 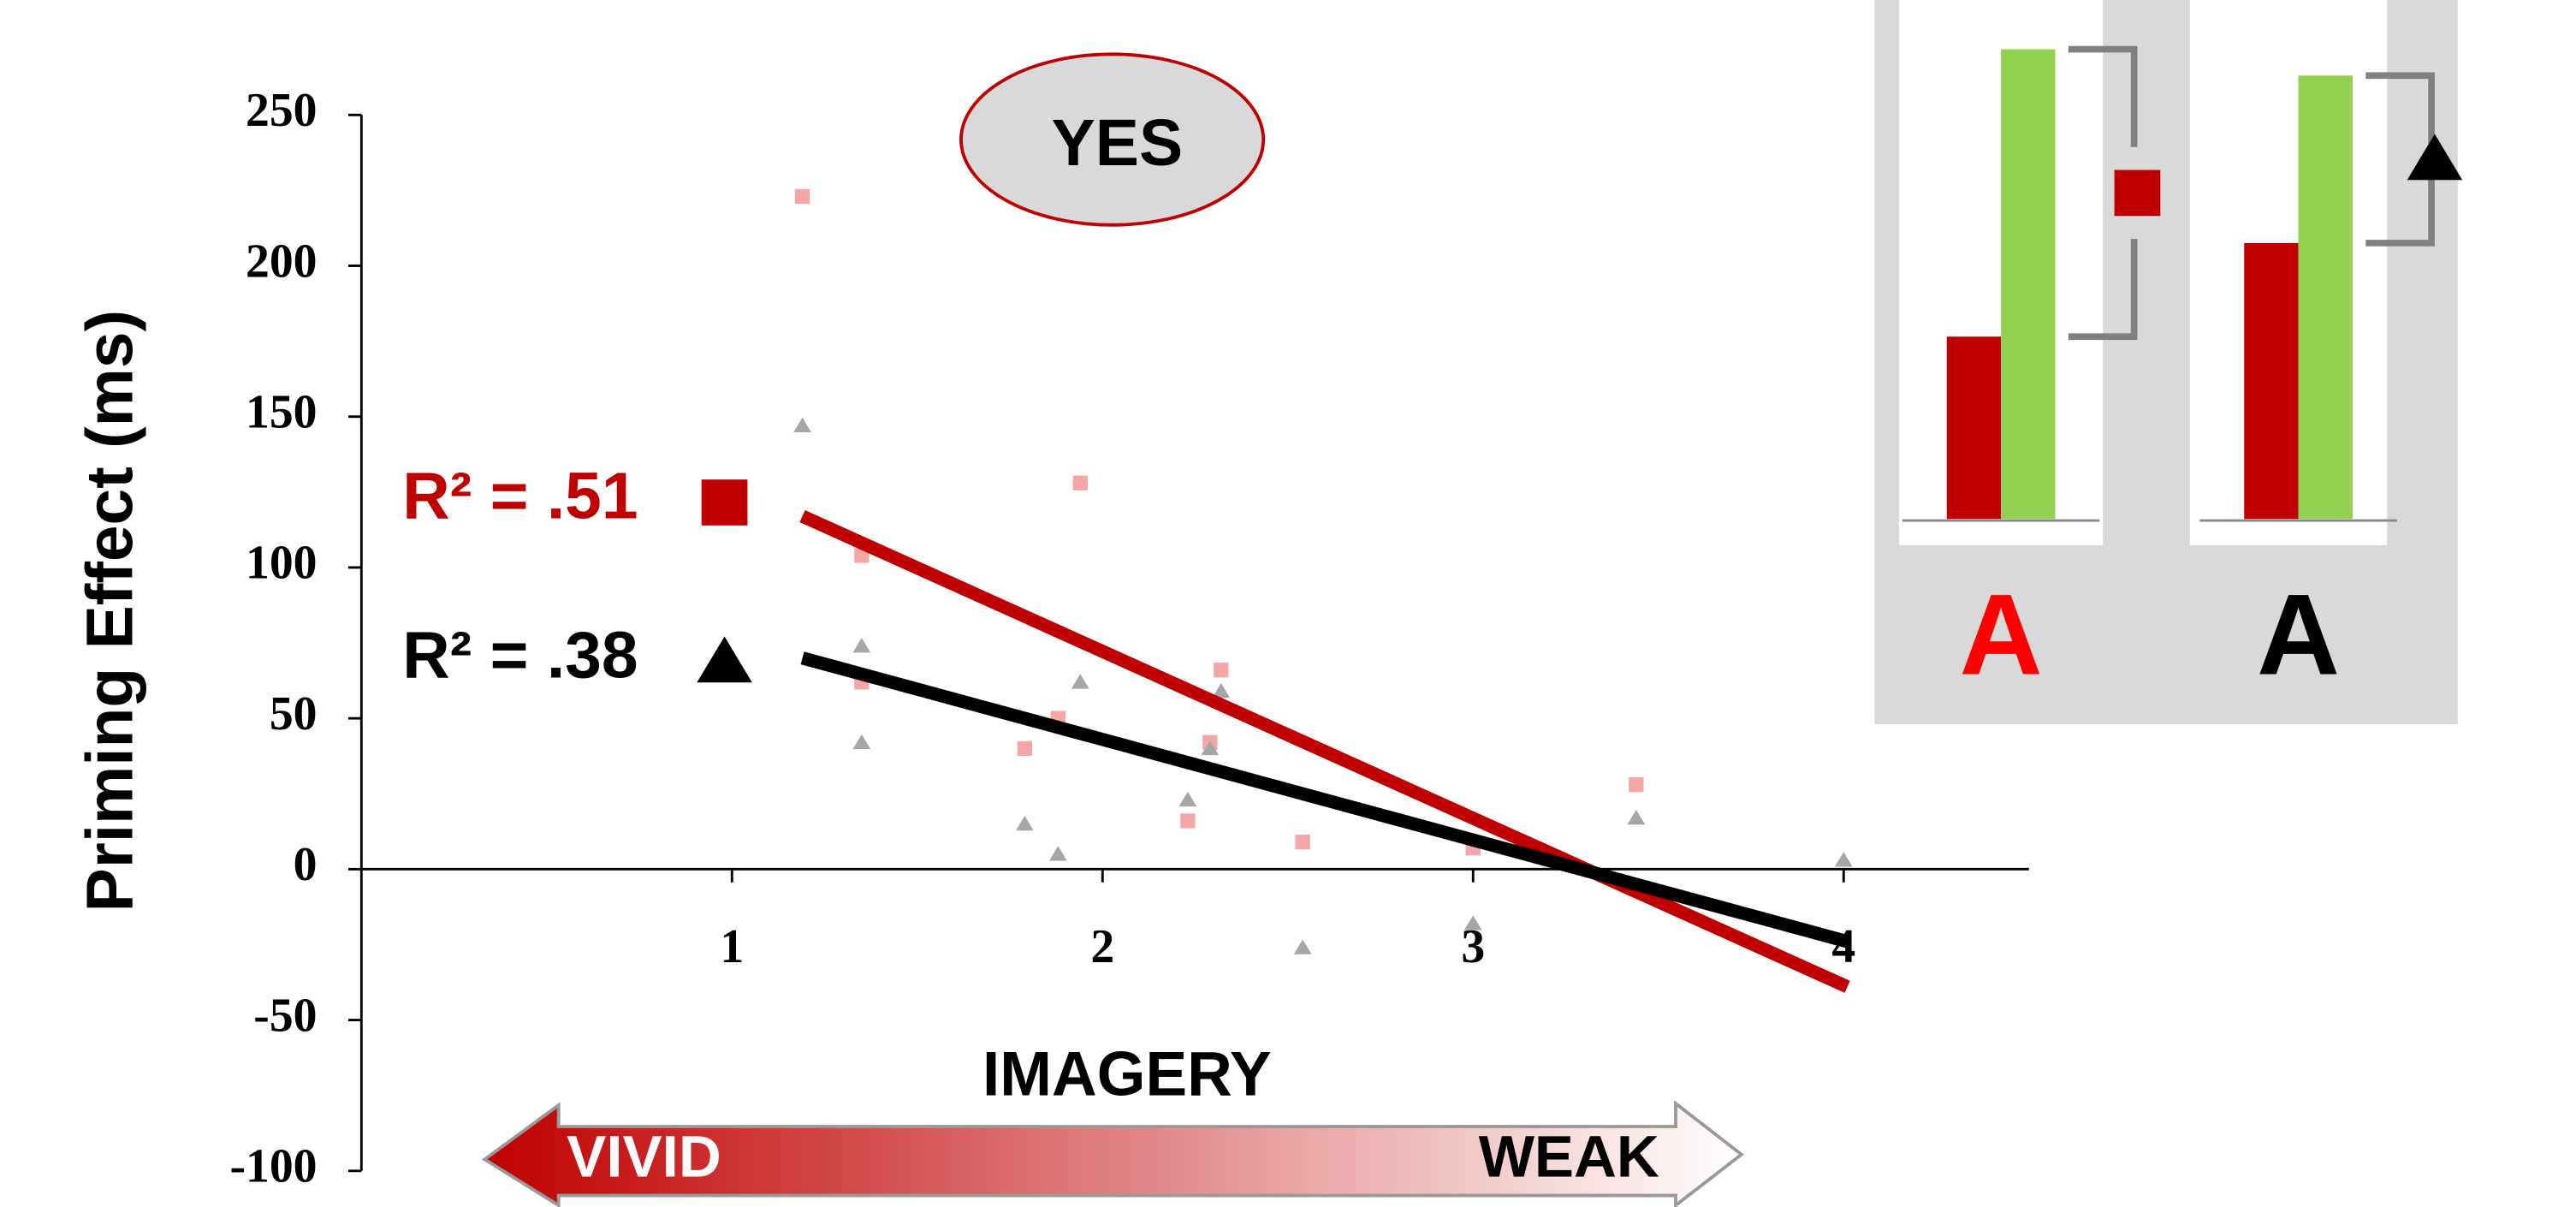 What do you see at coordinates (1102, 946) in the screenshot?
I see `x-tick-label: 2` at bounding box center [1102, 946].